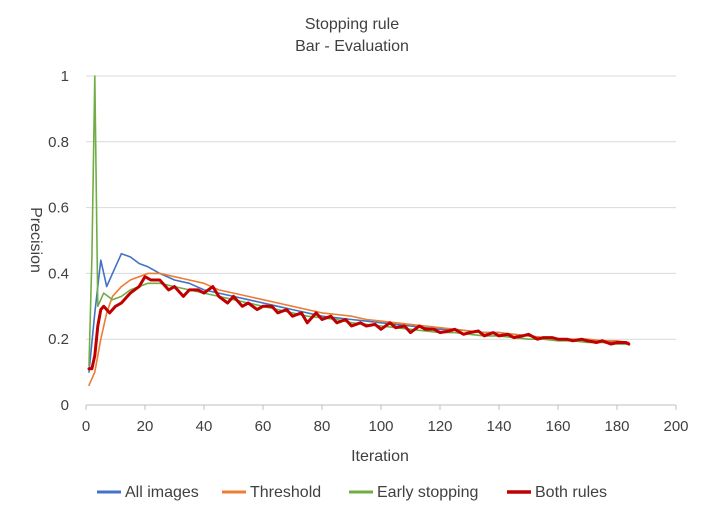  I want to click on x-tick-label: 100, so click(380, 426).